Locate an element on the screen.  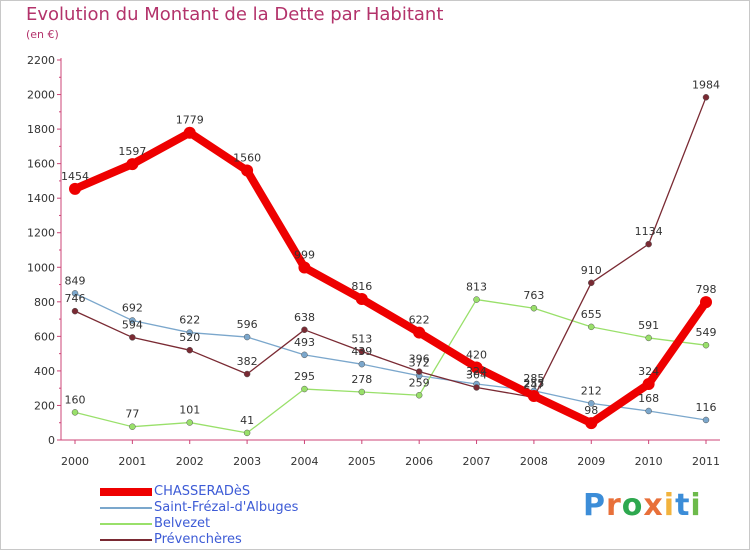
data-label: 849 is located at coordinates (75, 280).